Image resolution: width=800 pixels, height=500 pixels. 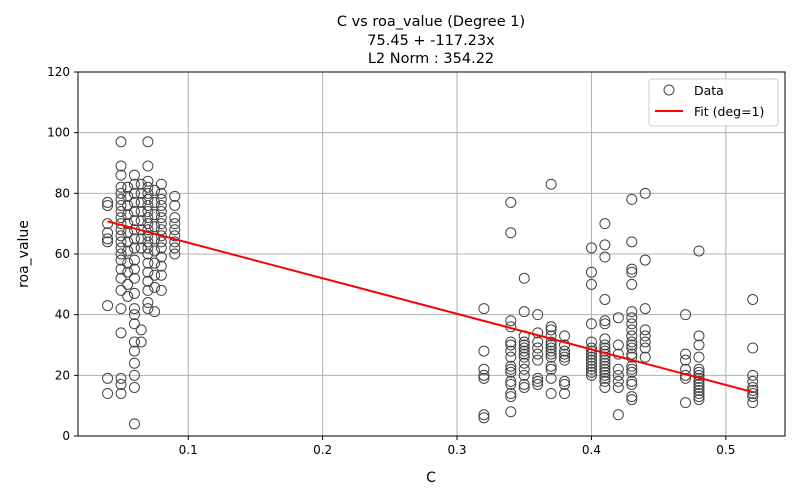 What do you see at coordinates (713, 102) in the screenshot?
I see `legend: Data Fit (deg=1)` at bounding box center [713, 102].